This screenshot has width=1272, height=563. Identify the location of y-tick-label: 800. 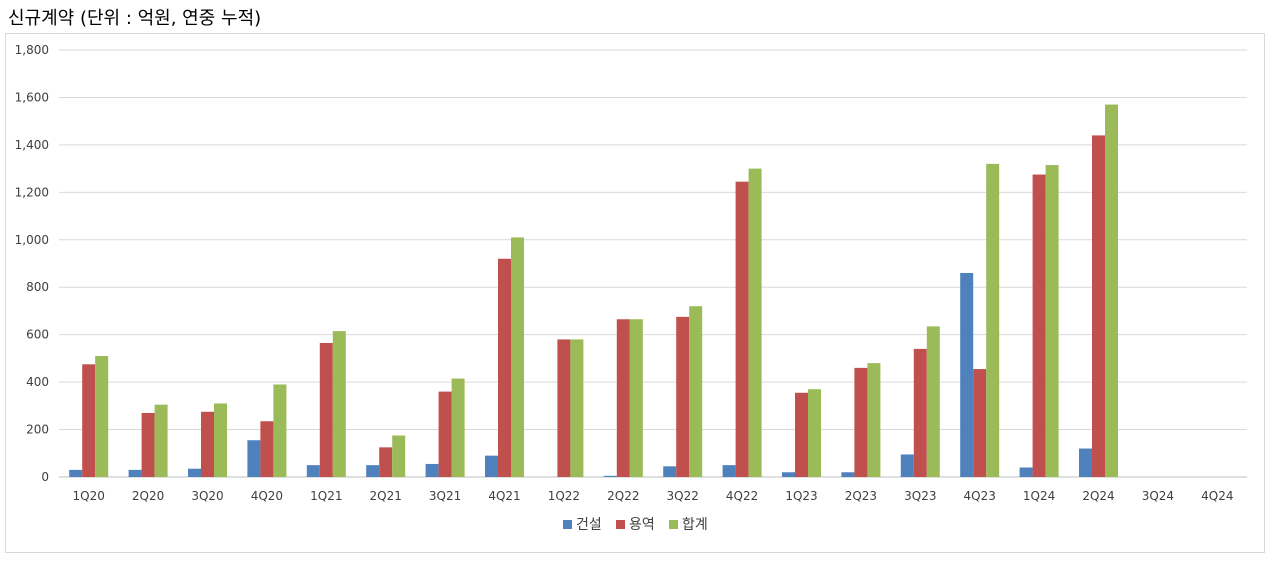
(37, 287).